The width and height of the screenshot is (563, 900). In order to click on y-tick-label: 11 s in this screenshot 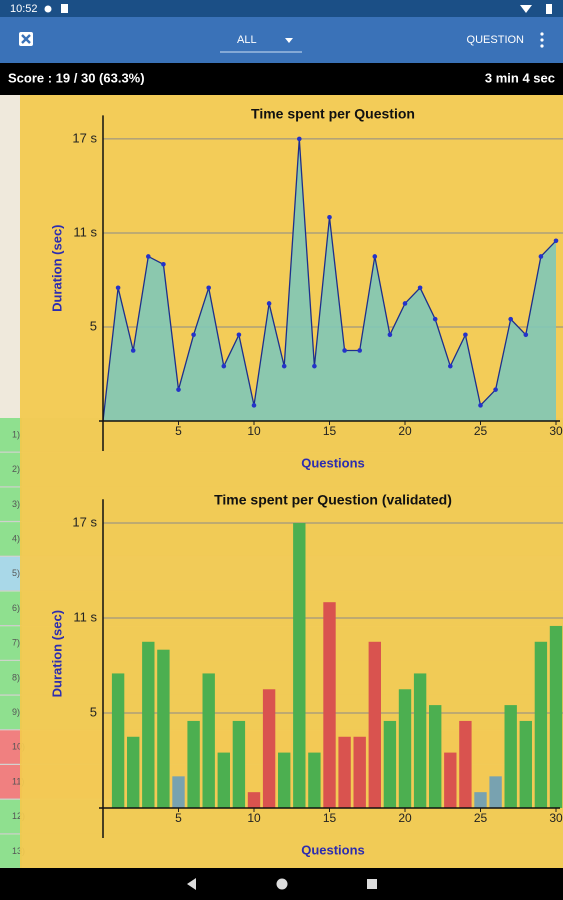, I will do `click(85, 231)`.